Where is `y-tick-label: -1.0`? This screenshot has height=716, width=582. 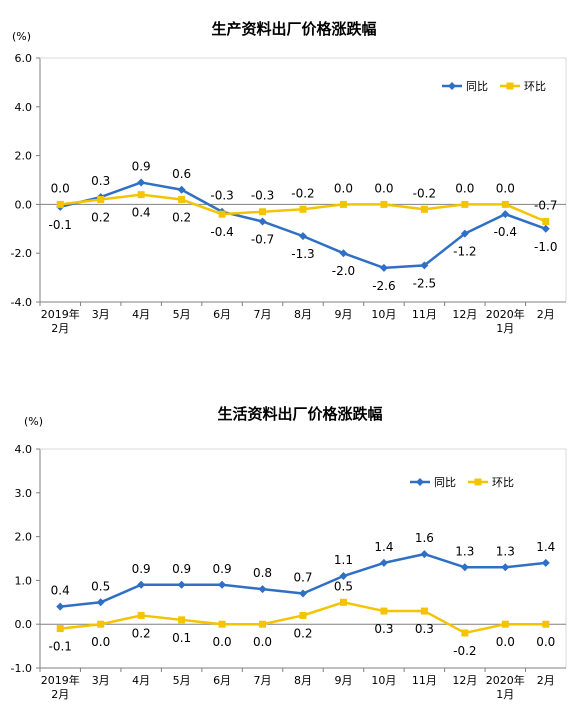
y-tick-label: -1.0 is located at coordinates (21, 668).